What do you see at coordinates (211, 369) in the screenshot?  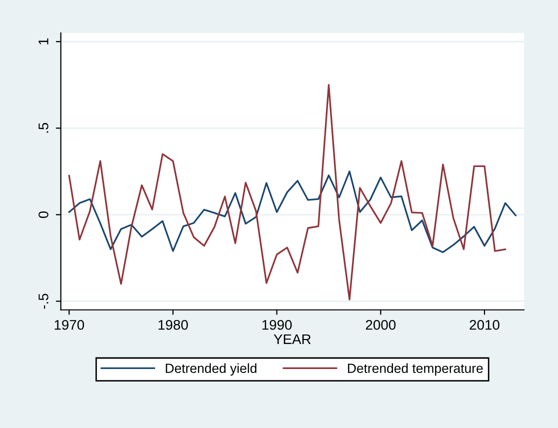 I see `legend-label: Detrended yield` at bounding box center [211, 369].